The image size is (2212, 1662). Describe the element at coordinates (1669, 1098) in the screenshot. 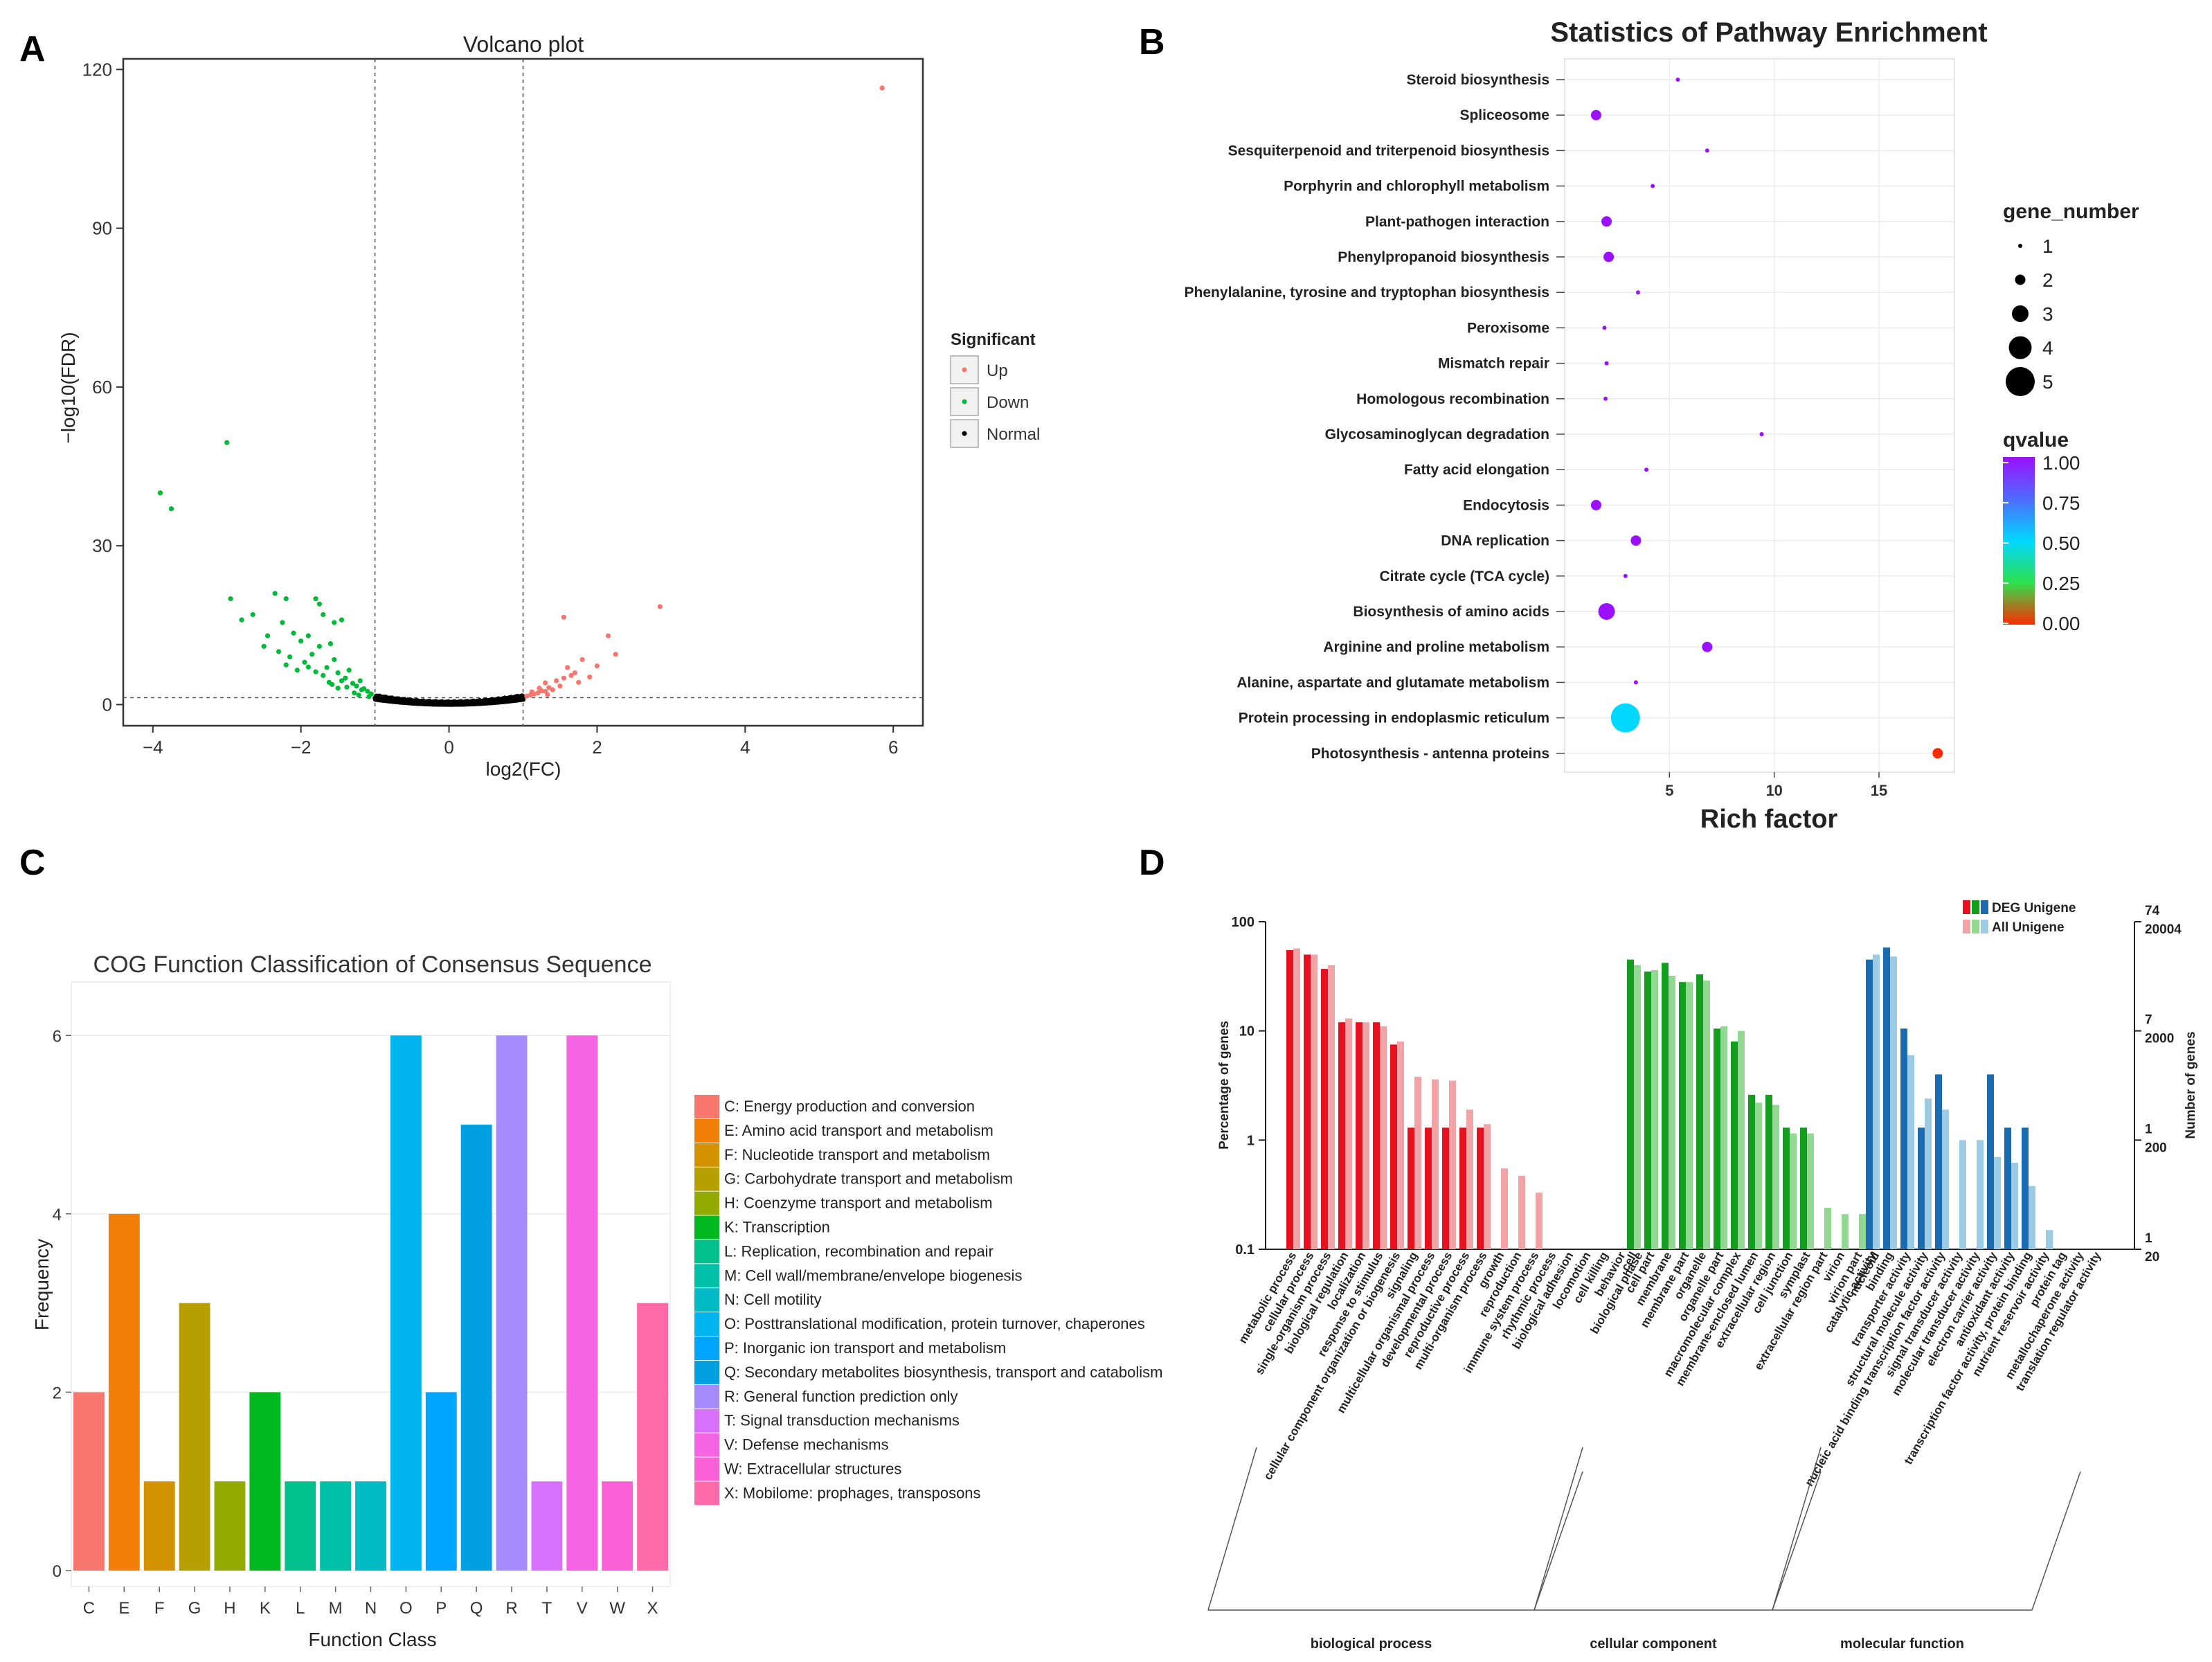

I see `go-bars` at that location.